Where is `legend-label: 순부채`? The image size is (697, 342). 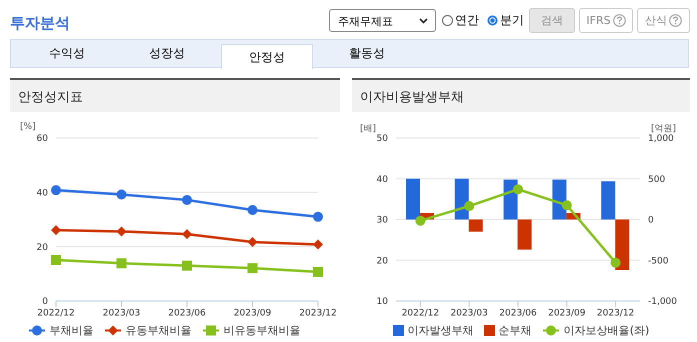
legend-label: 순부채 is located at coordinates (515, 330).